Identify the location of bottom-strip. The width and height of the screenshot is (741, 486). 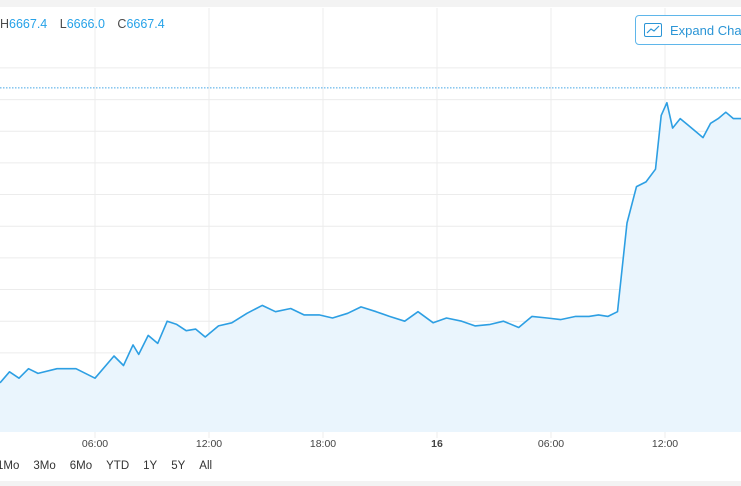
(370, 483).